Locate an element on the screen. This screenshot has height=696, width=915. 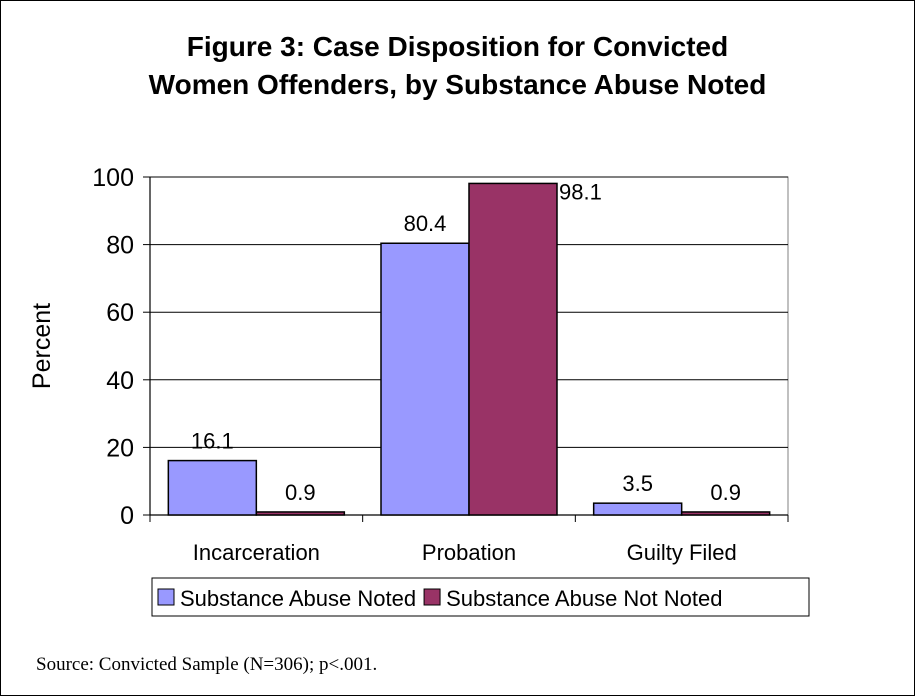
y-axis-label: Percent is located at coordinates (42, 346).